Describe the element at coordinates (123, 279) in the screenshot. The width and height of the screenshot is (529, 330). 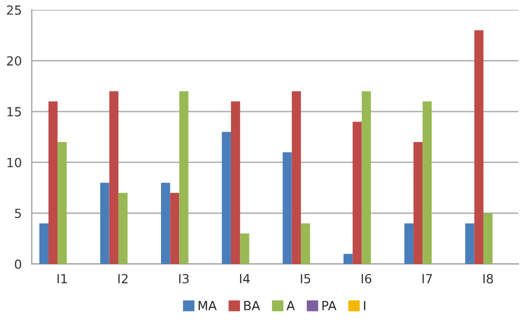
I see `x-tick-label: I2` at that location.